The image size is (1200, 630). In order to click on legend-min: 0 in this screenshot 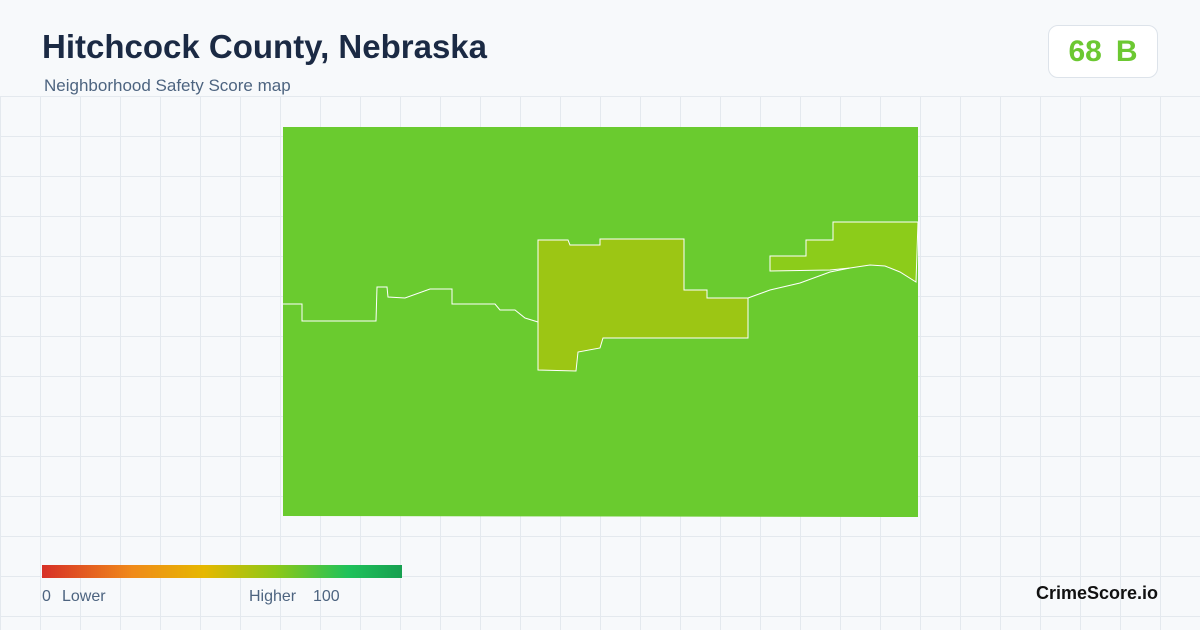, I will do `click(46, 596)`.